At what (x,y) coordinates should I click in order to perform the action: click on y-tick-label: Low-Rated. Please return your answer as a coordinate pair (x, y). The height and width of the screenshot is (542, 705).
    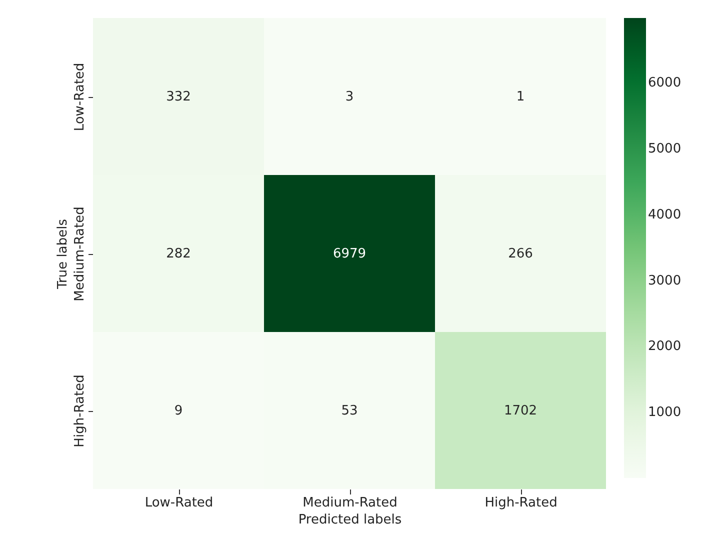
    Looking at the image, I should click on (80, 97).